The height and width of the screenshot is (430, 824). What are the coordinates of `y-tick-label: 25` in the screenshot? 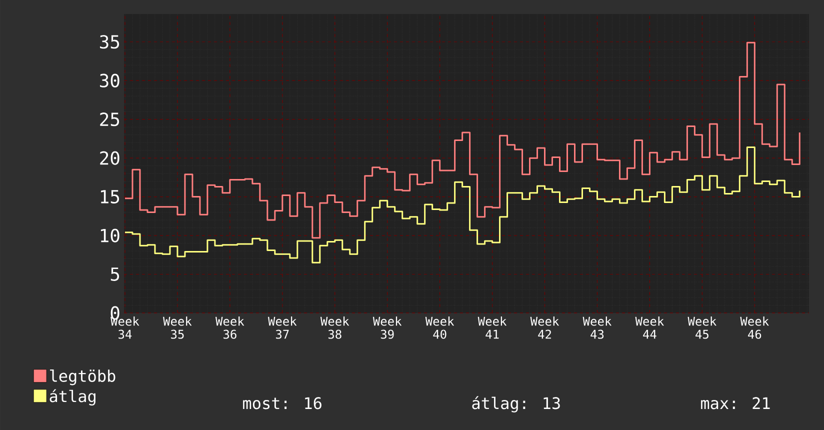 It's located at (110, 119).